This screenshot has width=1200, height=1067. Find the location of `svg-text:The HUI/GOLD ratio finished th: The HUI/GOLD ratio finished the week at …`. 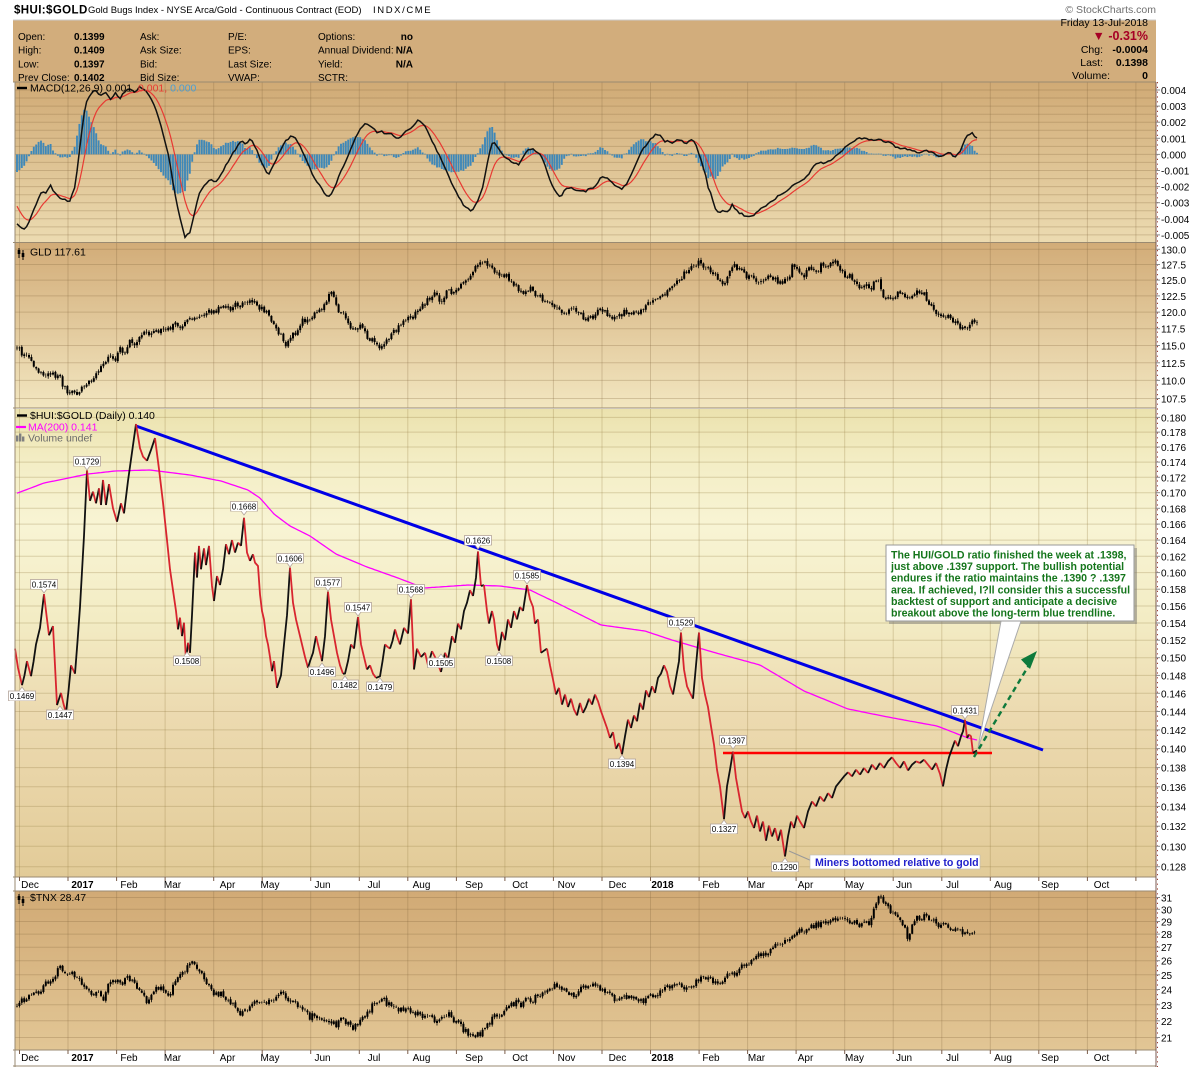

svg-text:The HUI/GOLD ratio finished th: The HUI/GOLD ratio finished the week at … is located at coordinates (1009, 556).